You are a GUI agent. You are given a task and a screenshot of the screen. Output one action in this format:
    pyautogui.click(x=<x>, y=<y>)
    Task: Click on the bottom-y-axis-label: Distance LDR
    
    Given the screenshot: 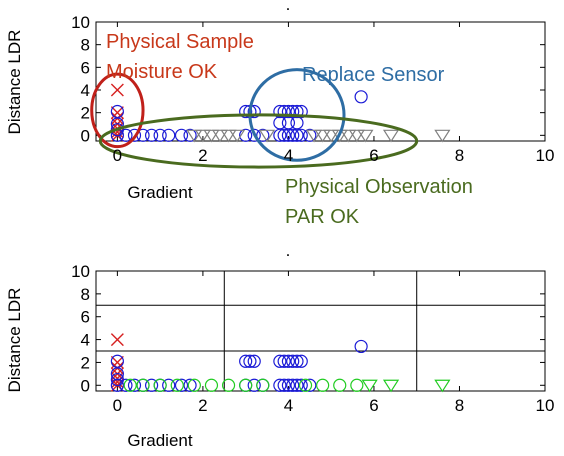 What is the action you would take?
    pyautogui.click(x=14, y=340)
    